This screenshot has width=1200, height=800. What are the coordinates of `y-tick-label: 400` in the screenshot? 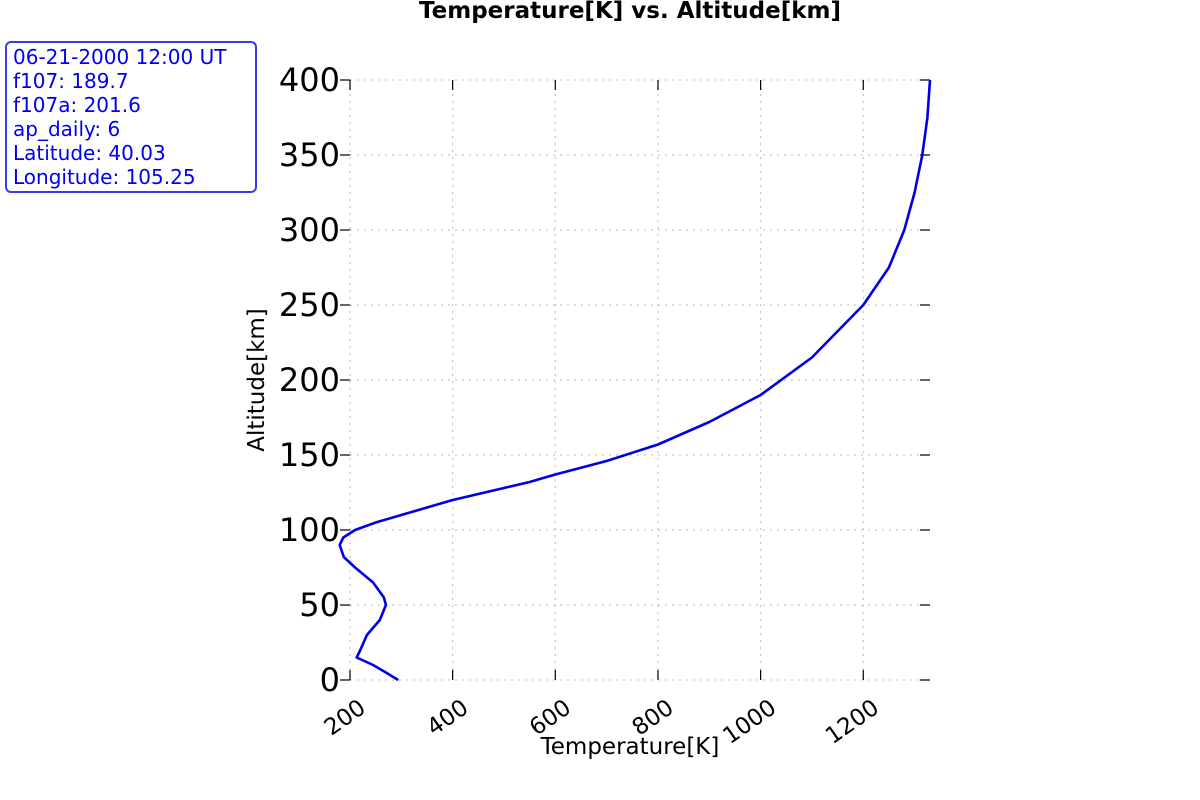 It's located at (309, 80).